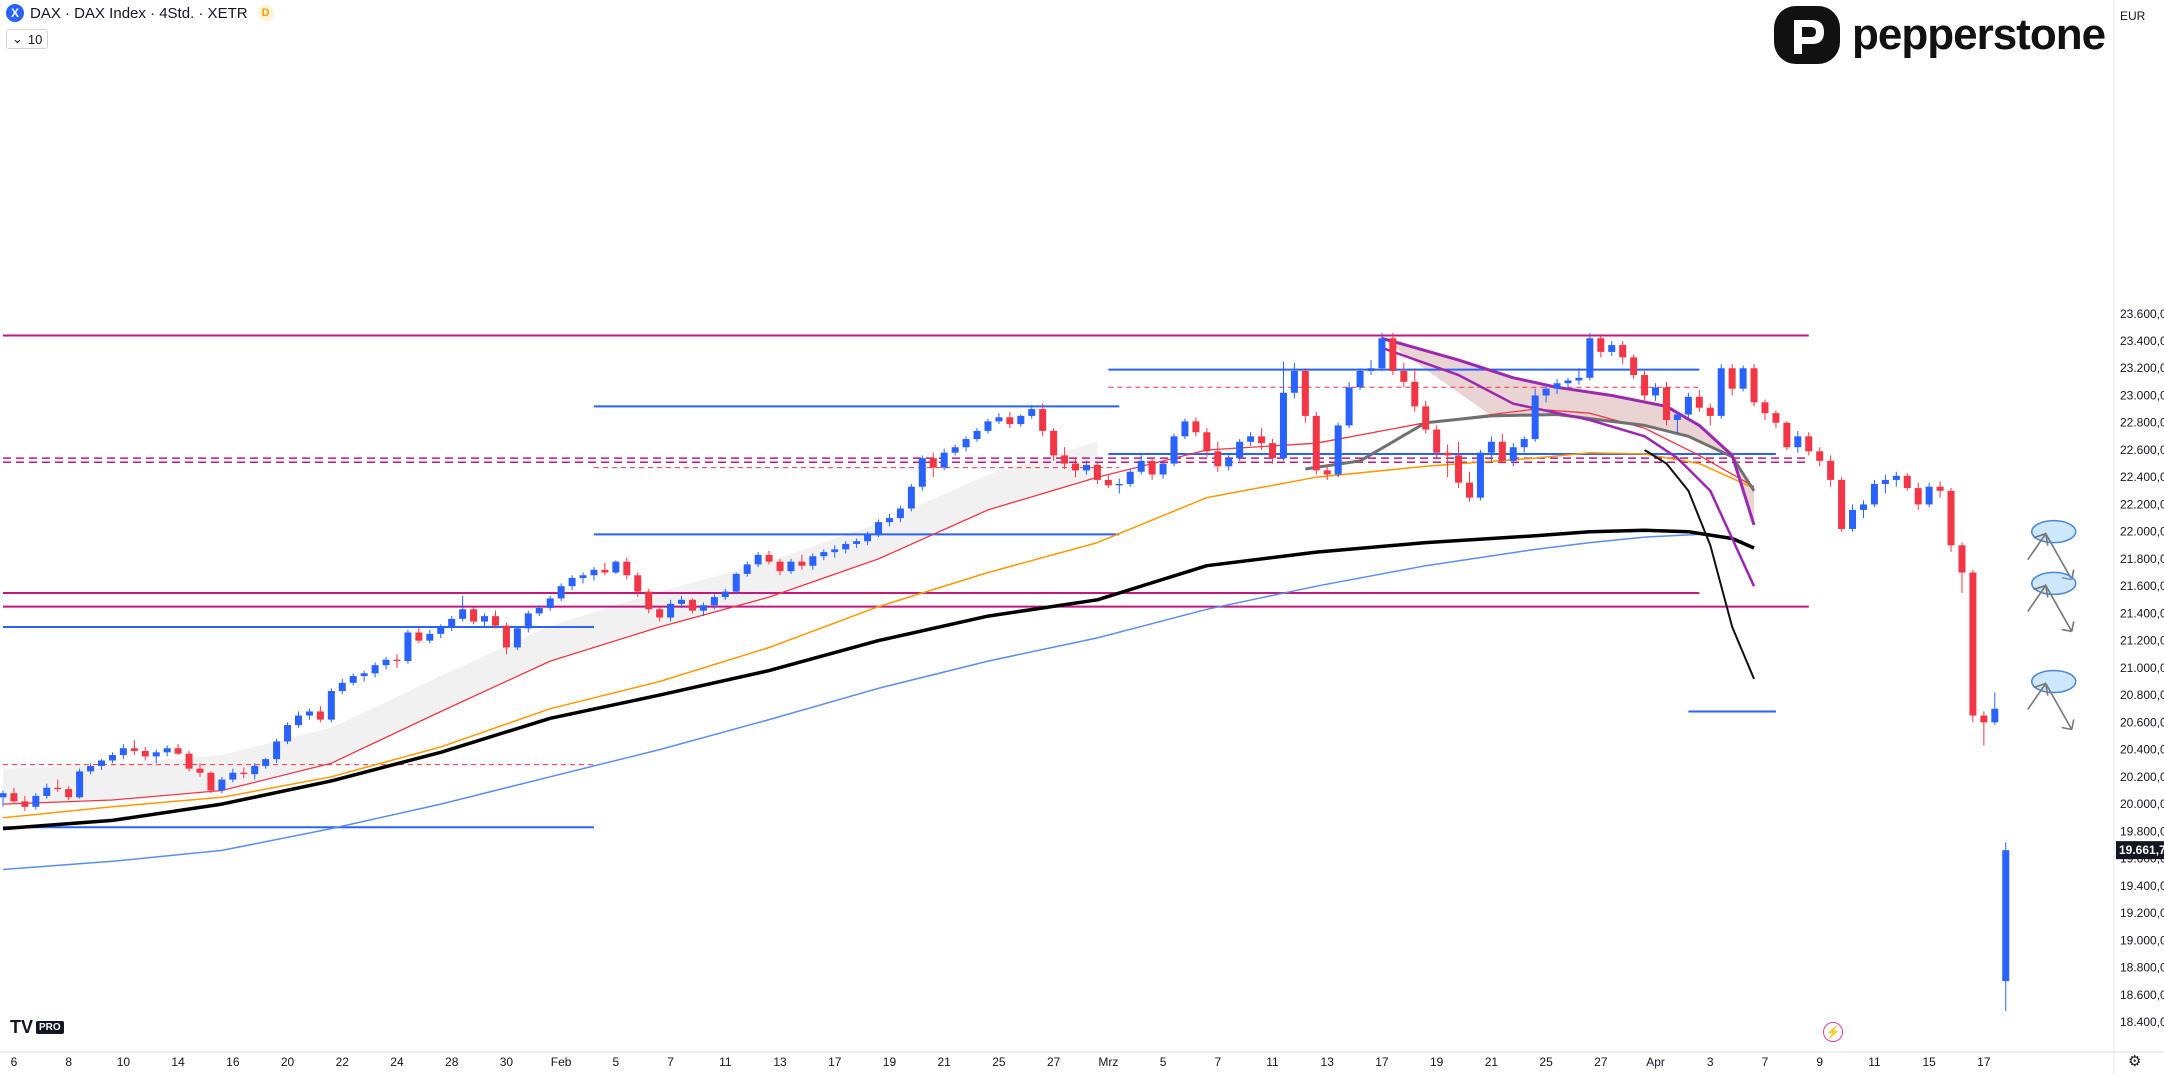 Image resolution: width=2164 pixels, height=1074 pixels. Describe the element at coordinates (2135, 1061) in the screenshot. I see `gear-icon: ⚙` at that location.